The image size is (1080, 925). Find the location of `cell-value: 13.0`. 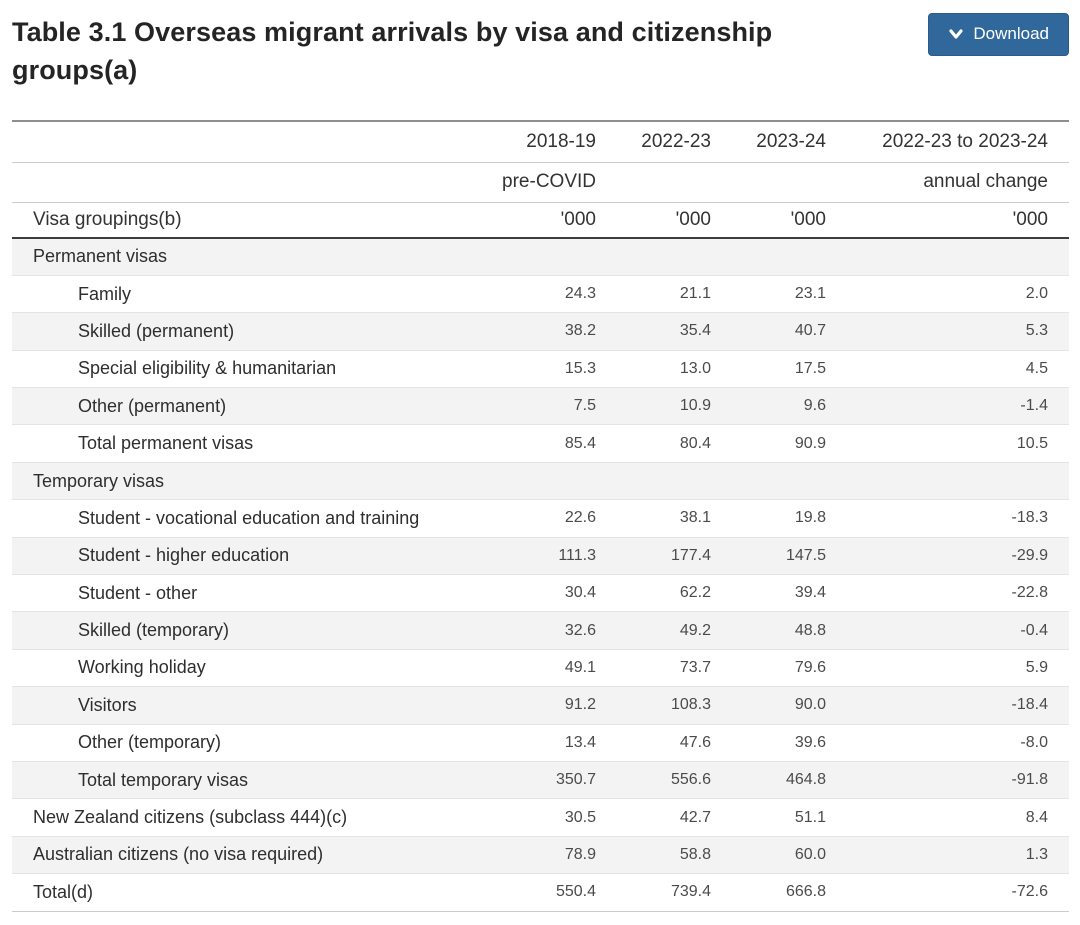

cell-value: 13.0 is located at coordinates (653, 369).